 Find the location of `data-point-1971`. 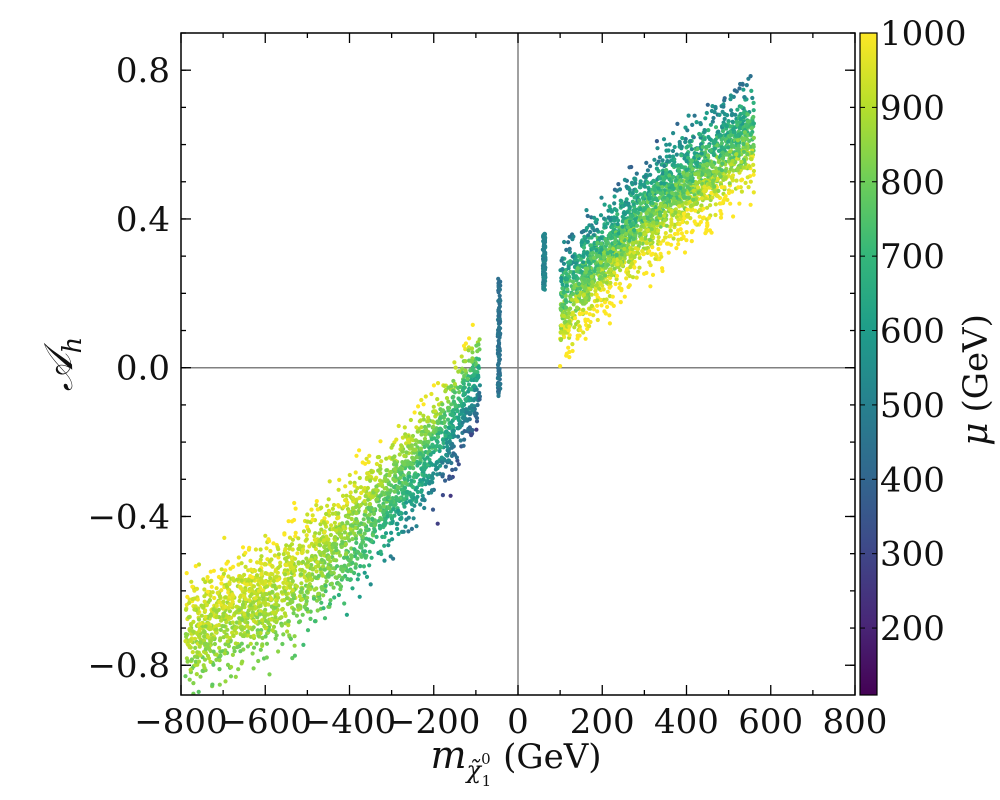

data-point-1971 is located at coordinates (404, 506).